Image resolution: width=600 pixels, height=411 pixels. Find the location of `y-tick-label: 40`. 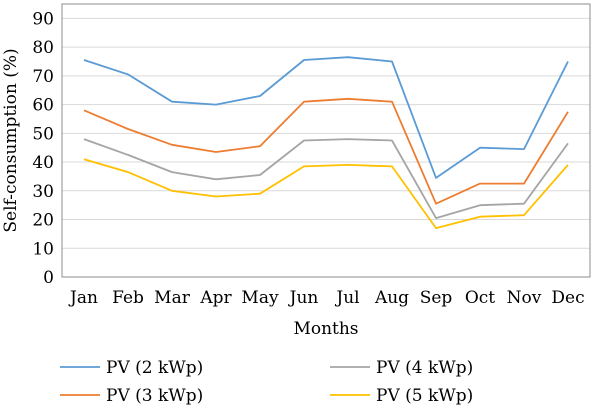

y-tick-label: 40 is located at coordinates (43, 163).